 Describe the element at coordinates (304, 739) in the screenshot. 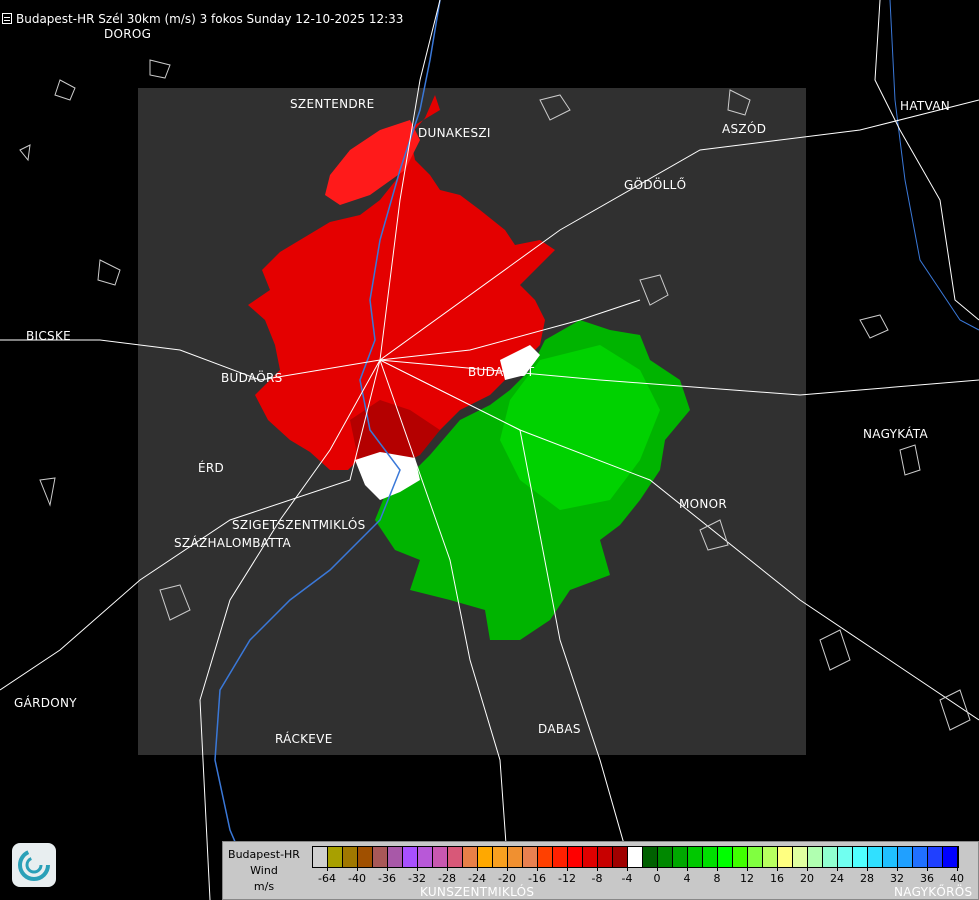

I see `city-label-rackeve: RÁCKEVE` at that location.